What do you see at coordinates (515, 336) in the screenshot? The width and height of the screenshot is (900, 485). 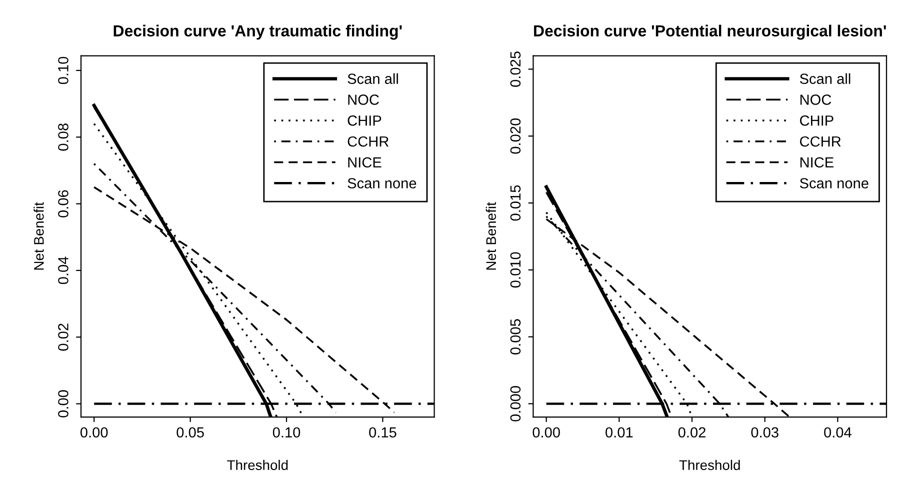 I see `y-tick-label: 0.005` at bounding box center [515, 336].